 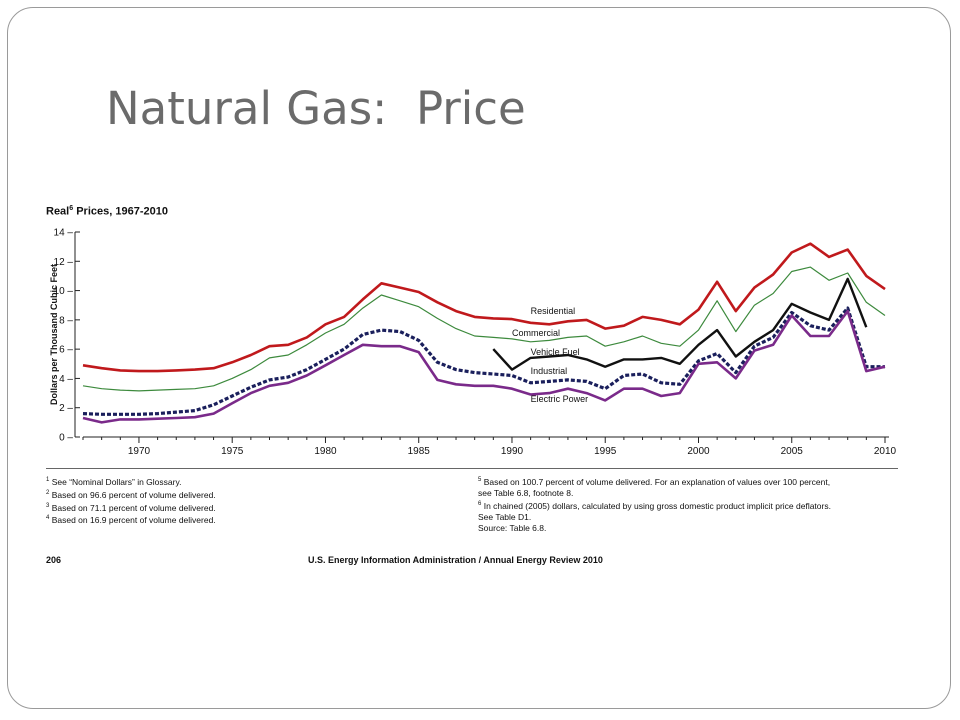 What do you see at coordinates (698, 451) in the screenshot?
I see `x-tick-label: 2000` at bounding box center [698, 451].